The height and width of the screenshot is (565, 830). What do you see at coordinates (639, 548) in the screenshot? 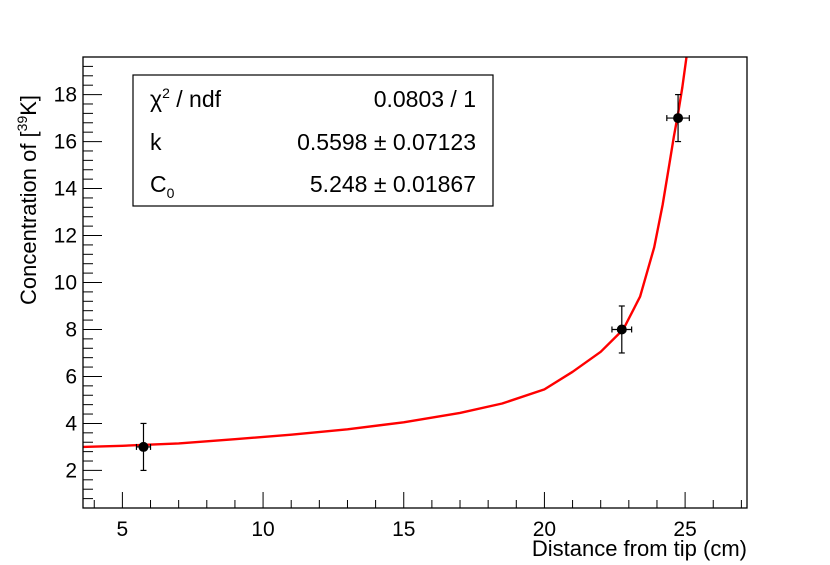
I see `x-axis-title: Distance from tip (cm)` at bounding box center [639, 548].